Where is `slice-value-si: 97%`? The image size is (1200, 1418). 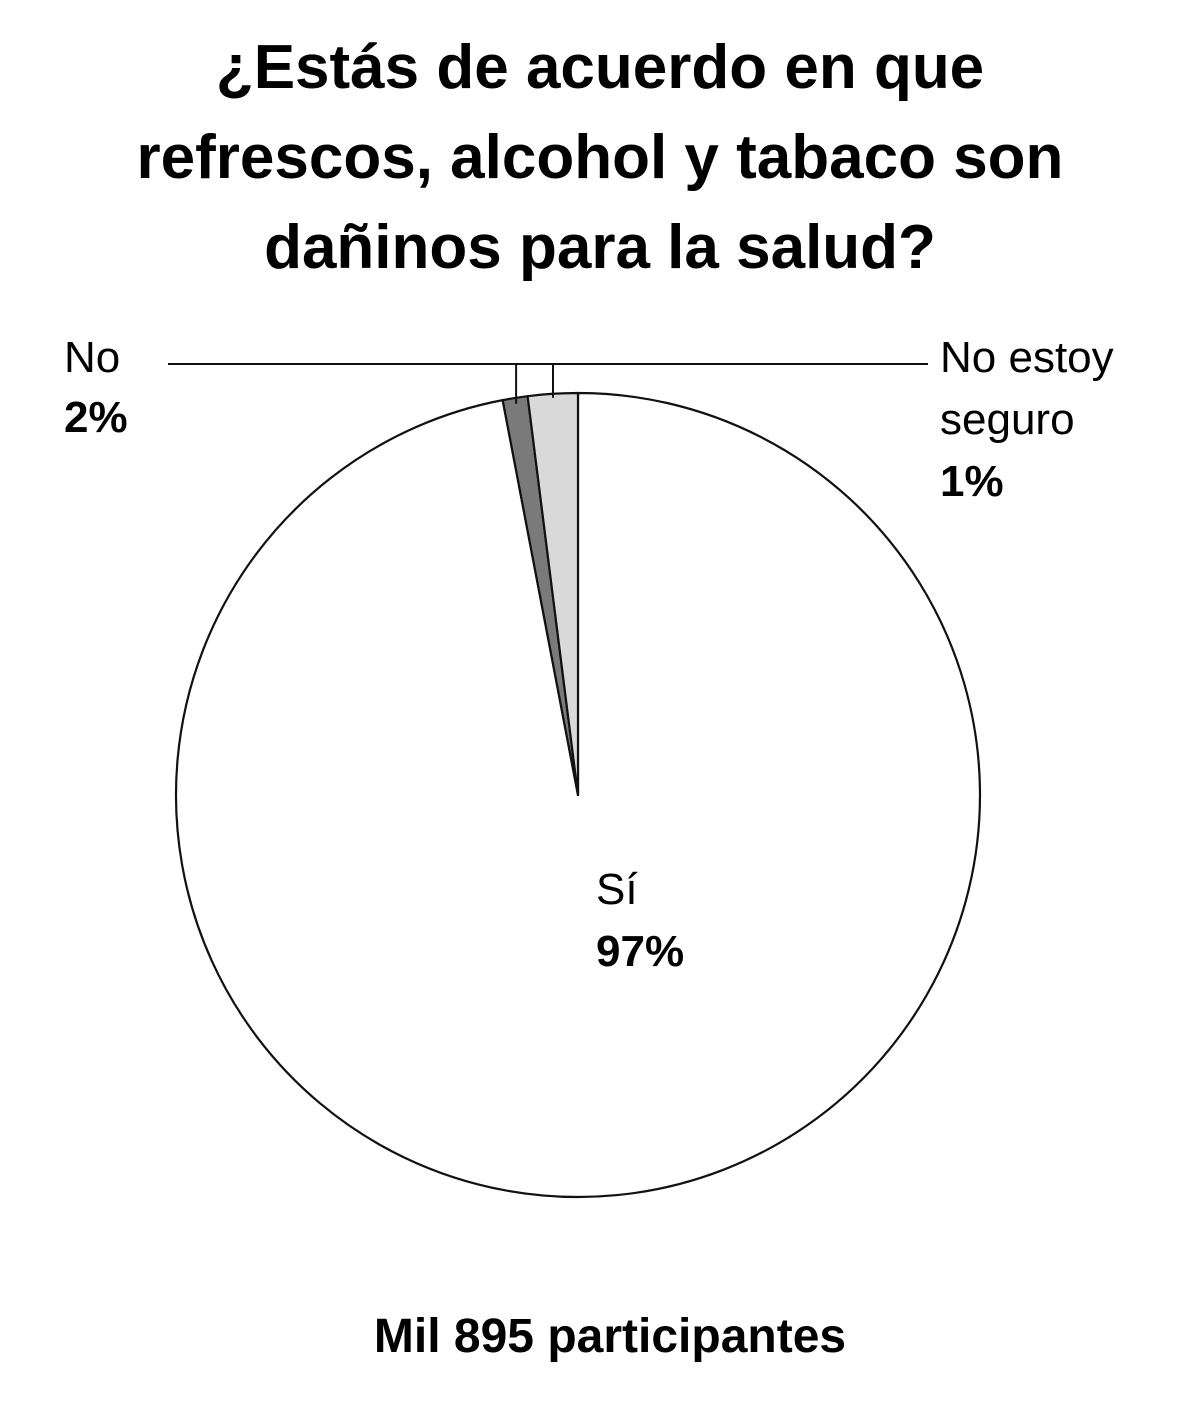
slice-value-si: 97% is located at coordinates (640, 951).